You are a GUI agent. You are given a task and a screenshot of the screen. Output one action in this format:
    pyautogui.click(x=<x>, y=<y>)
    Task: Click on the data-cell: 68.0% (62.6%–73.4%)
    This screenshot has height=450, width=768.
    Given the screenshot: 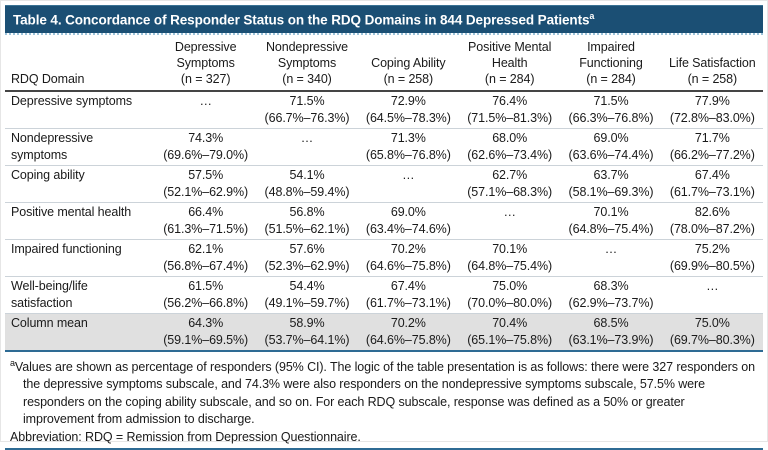 What is the action you would take?
    pyautogui.click(x=509, y=147)
    